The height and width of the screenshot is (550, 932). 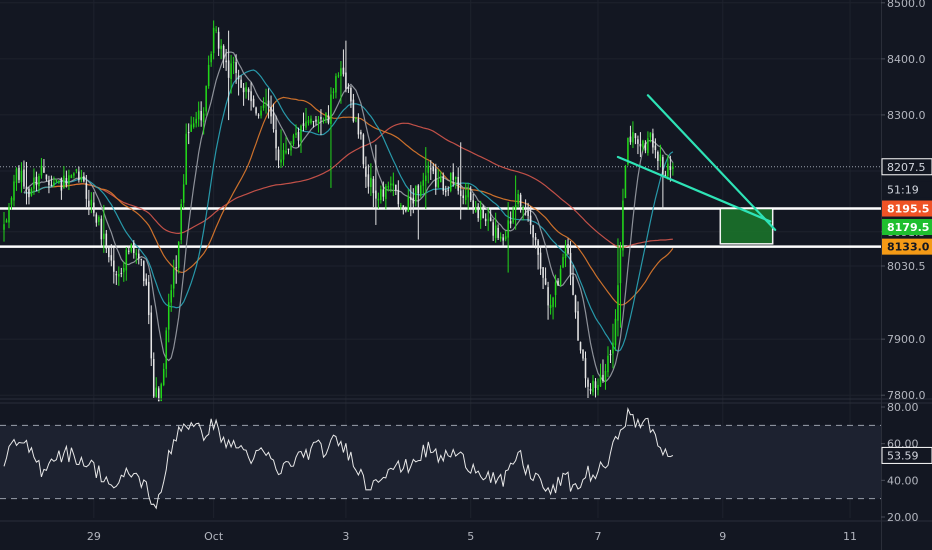 What do you see at coordinates (907, 189) in the screenshot?
I see `price-tag-bg` at bounding box center [907, 189].